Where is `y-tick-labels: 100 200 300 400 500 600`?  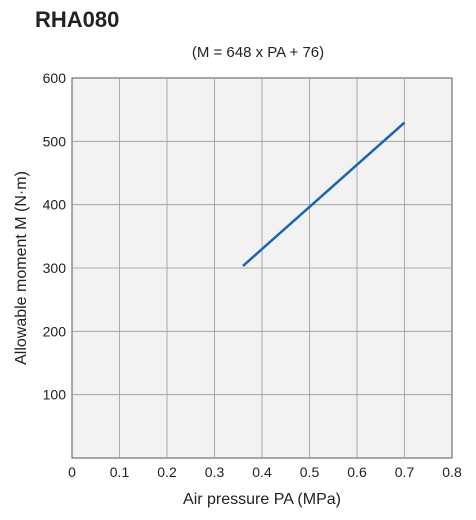 y-tick-labels: 100 200 300 400 500 600 is located at coordinates (55, 236).